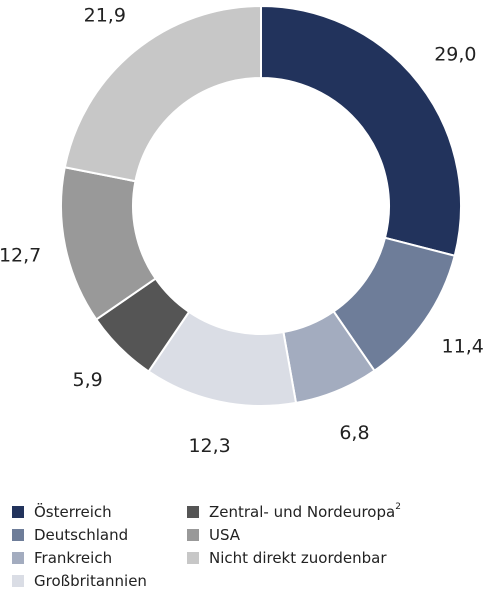  I want to click on legend-label: Österreich, so click(73, 511).